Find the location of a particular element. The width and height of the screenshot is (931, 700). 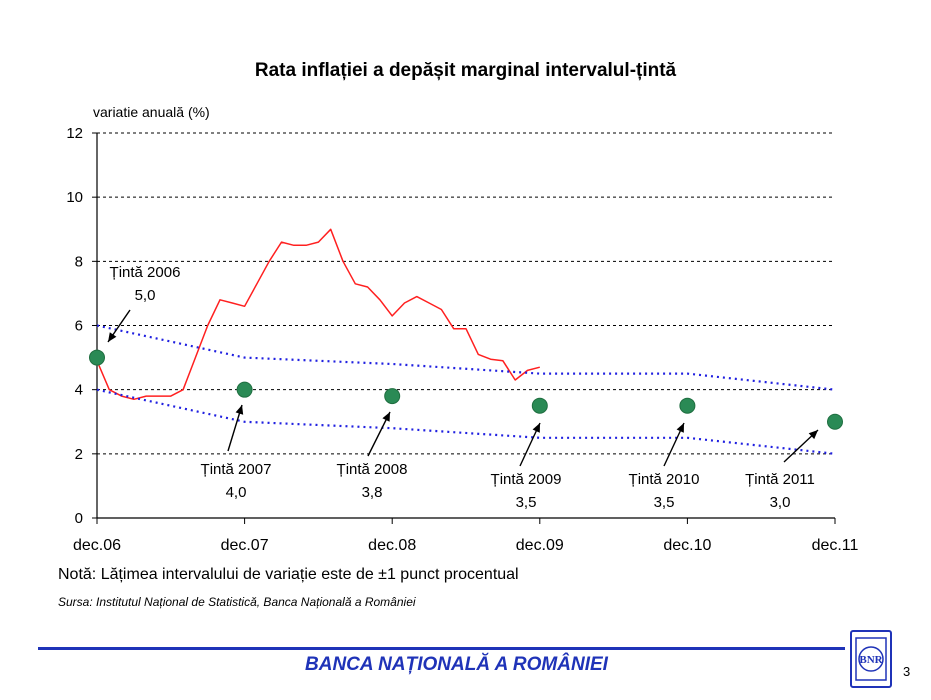

x-tick-label: dec.10 is located at coordinates (687, 545).